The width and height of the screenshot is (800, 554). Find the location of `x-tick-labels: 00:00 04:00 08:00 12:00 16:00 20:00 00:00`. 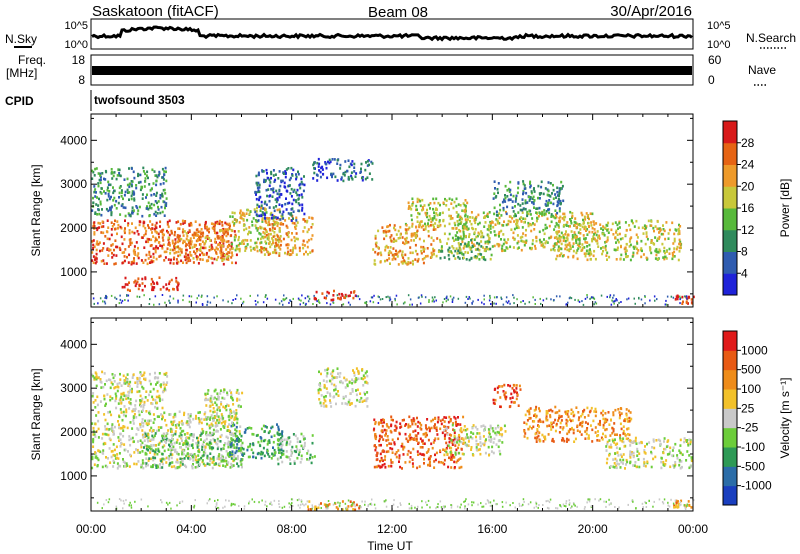

x-tick-labels: 00:00 04:00 08:00 12:00 16:00 20:00 00:00 is located at coordinates (392, 529).